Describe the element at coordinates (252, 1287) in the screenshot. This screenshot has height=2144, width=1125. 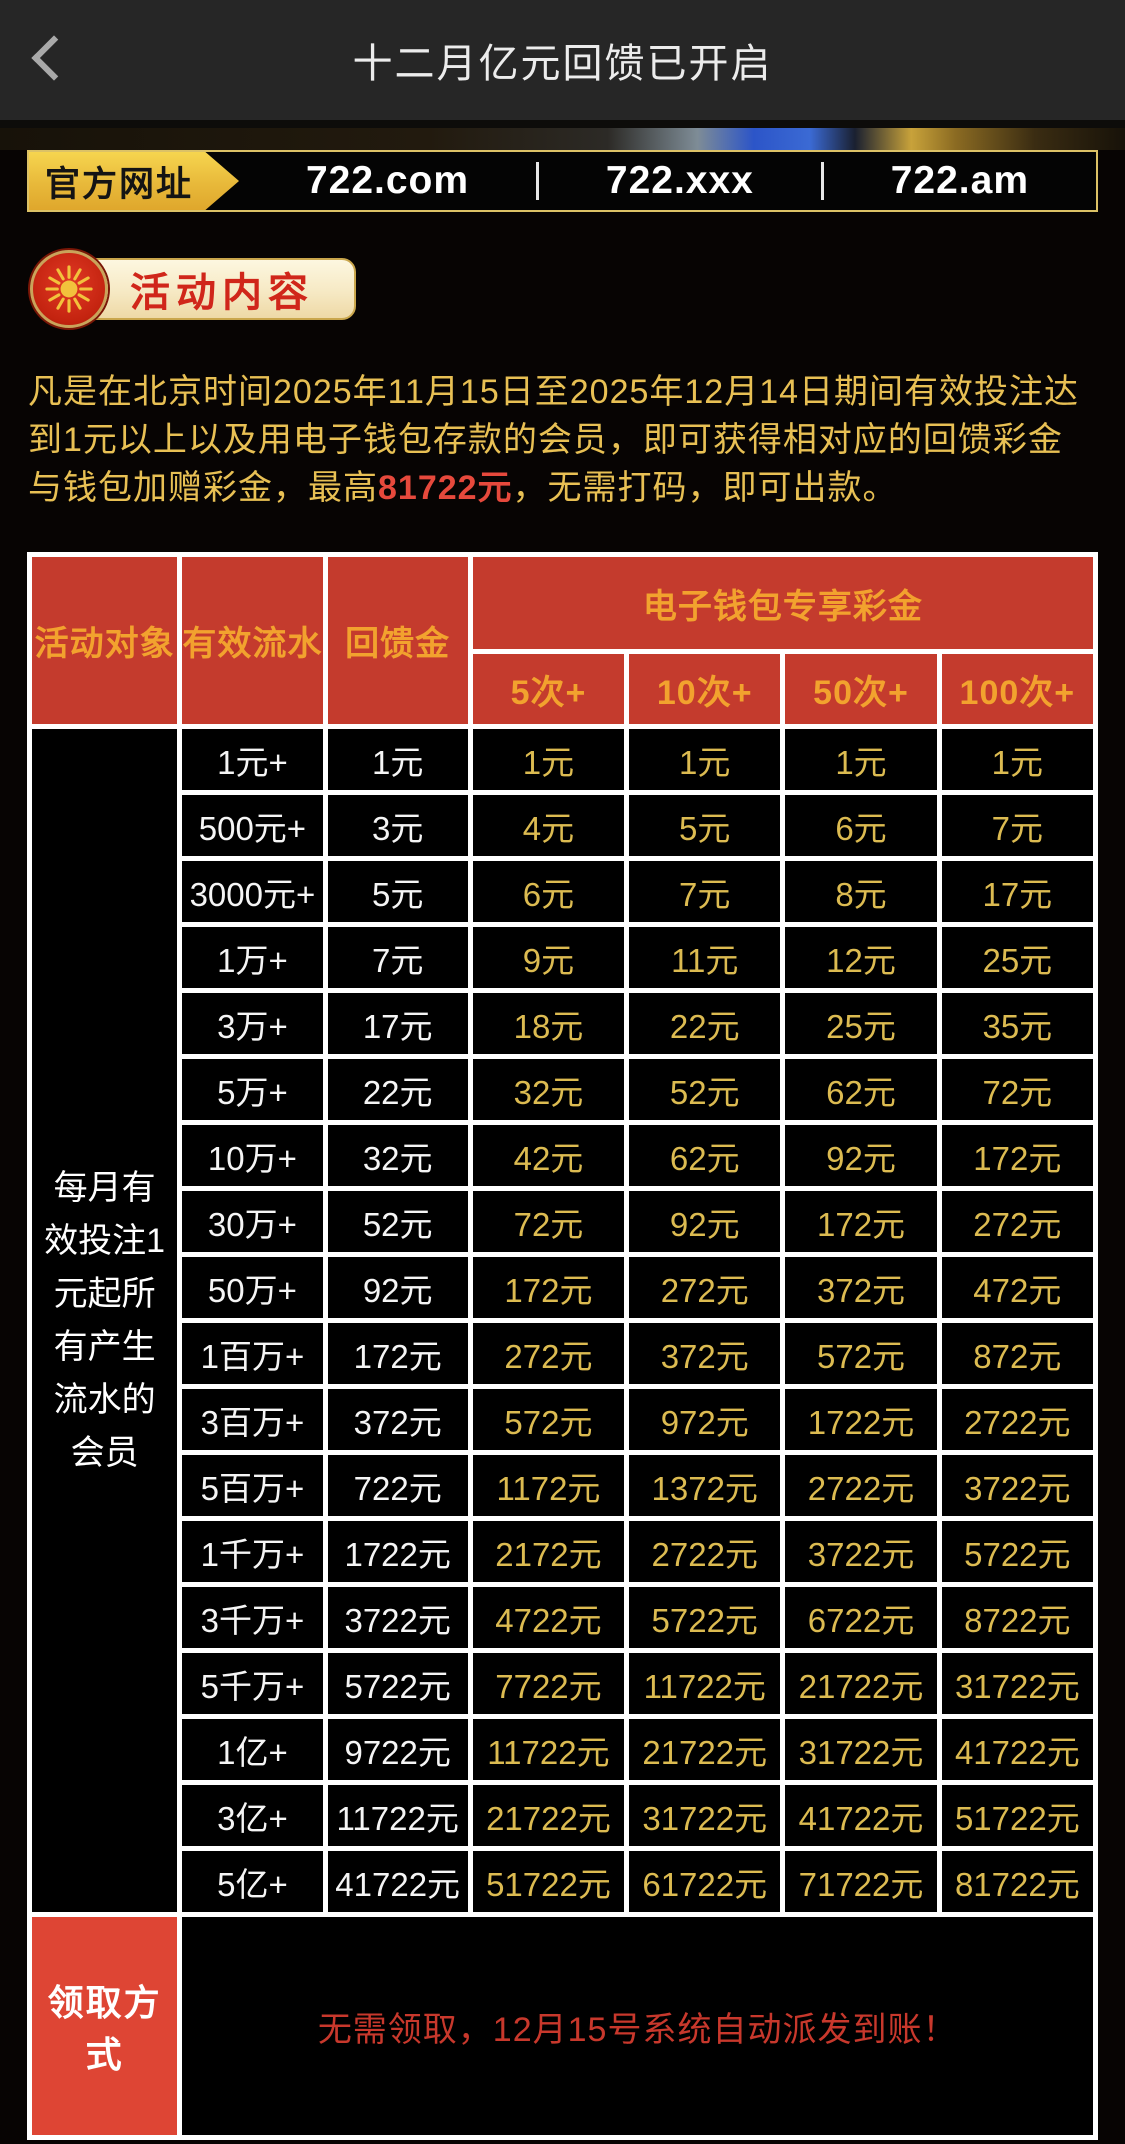
I see `turnover-cell: 50万+` at that location.